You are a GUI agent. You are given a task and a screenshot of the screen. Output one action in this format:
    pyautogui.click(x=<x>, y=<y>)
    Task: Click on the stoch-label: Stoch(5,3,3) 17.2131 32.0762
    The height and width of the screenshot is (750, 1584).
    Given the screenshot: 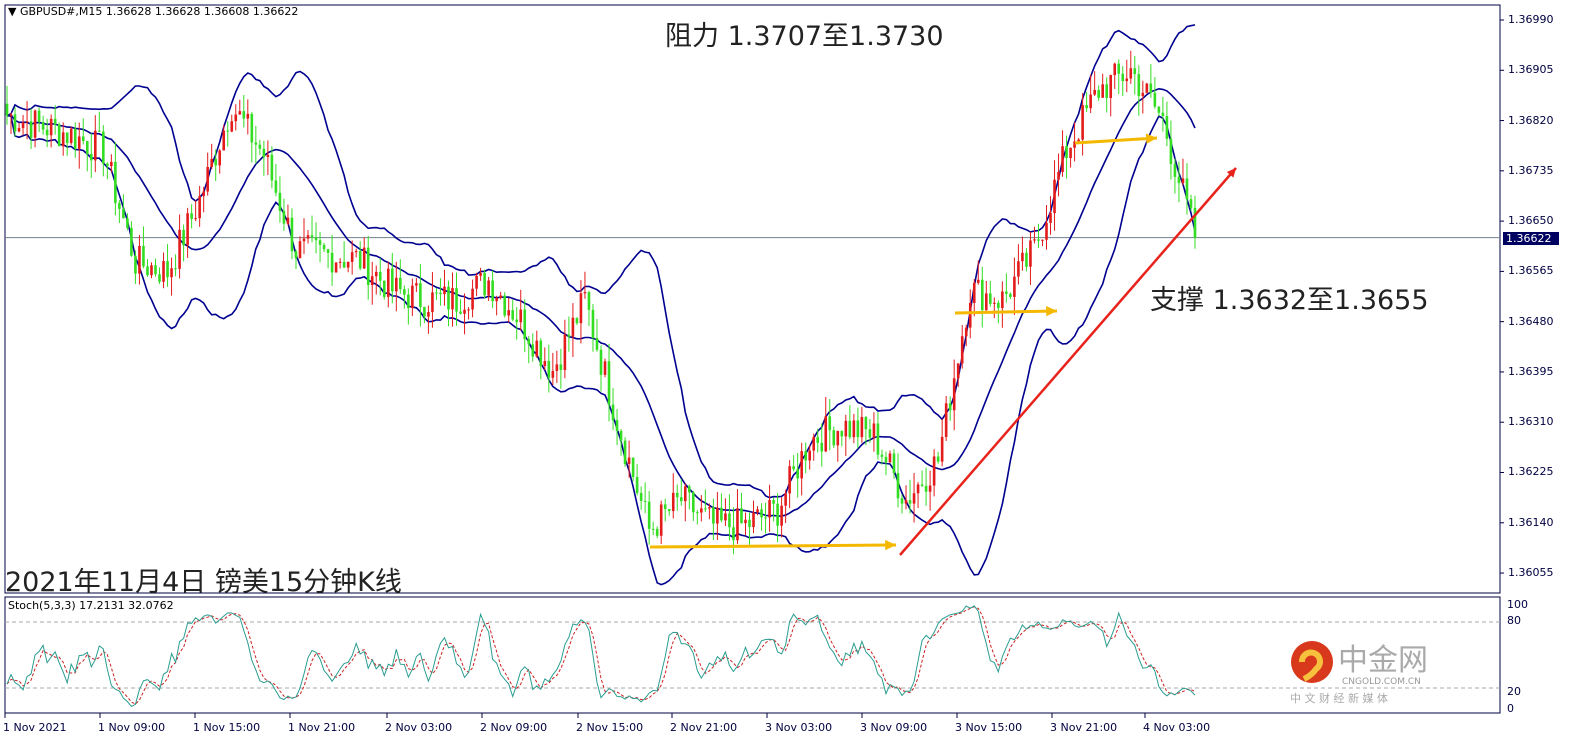 What is the action you would take?
    pyautogui.click(x=91, y=605)
    